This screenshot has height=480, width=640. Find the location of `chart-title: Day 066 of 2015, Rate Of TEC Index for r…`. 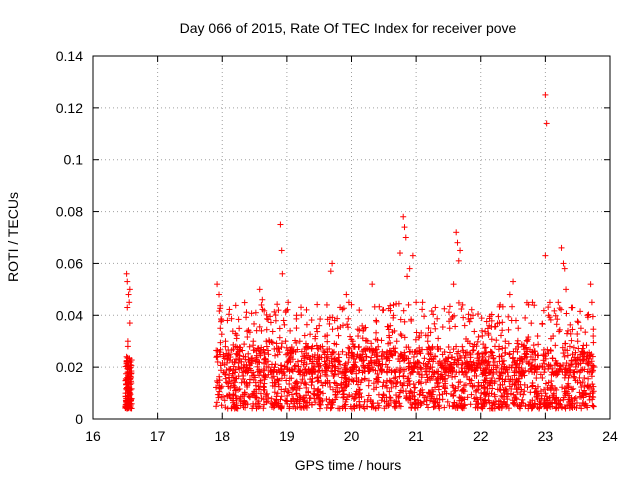

chart-title: Day 066 of 2015, Rate Of TEC Index for r… is located at coordinates (348, 28).